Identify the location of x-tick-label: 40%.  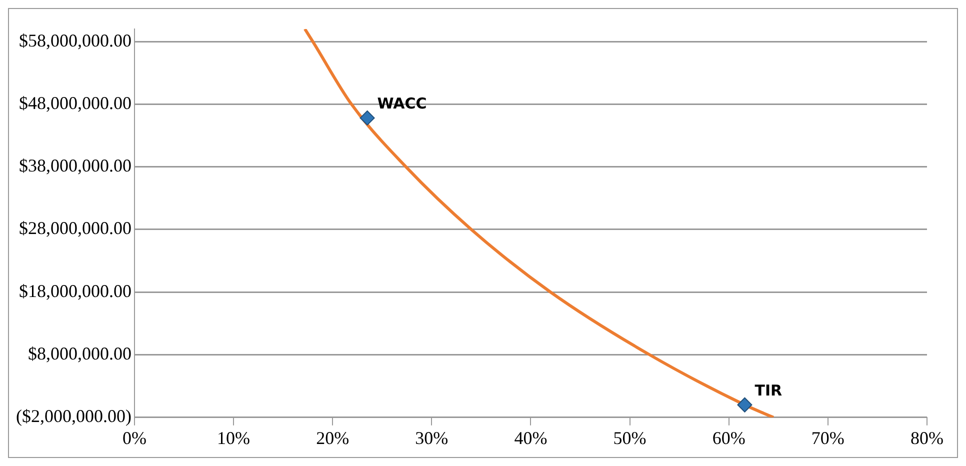
(531, 438).